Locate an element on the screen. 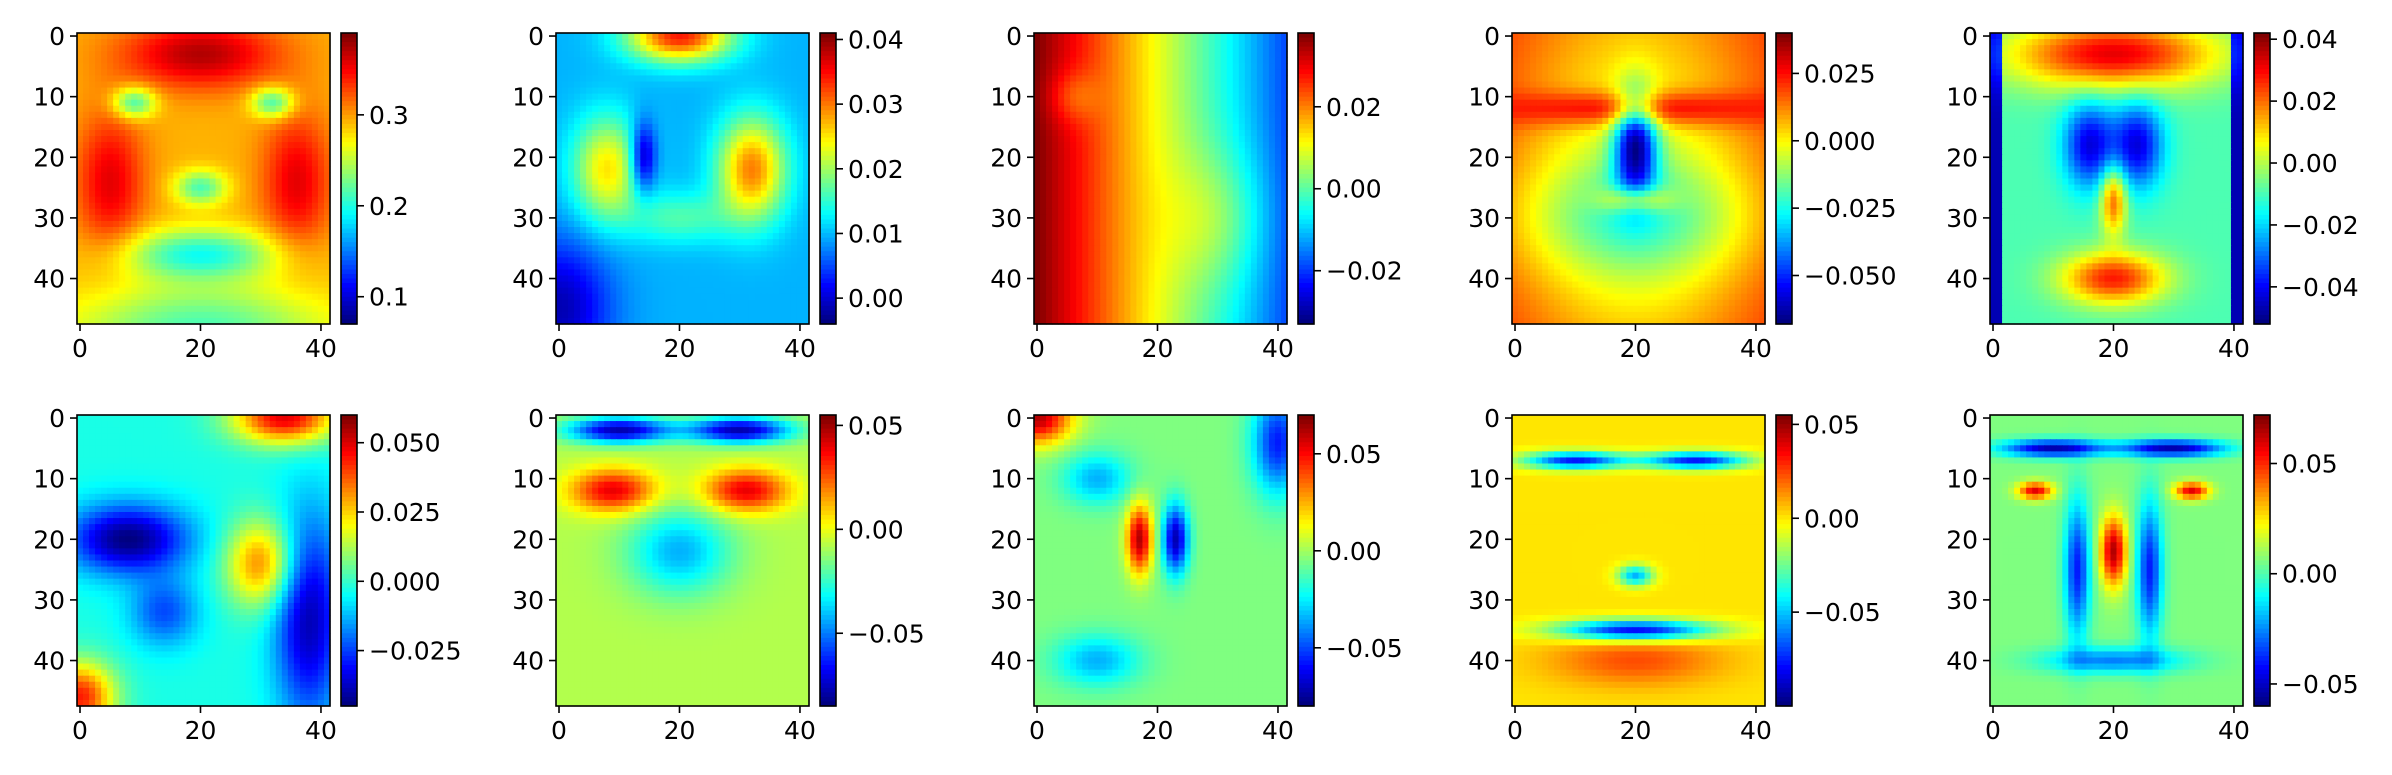 Image resolution: width=2392 pixels, height=775 pixels. colorbar: 0.000.010.020.030.04 is located at coordinates (862, 174).